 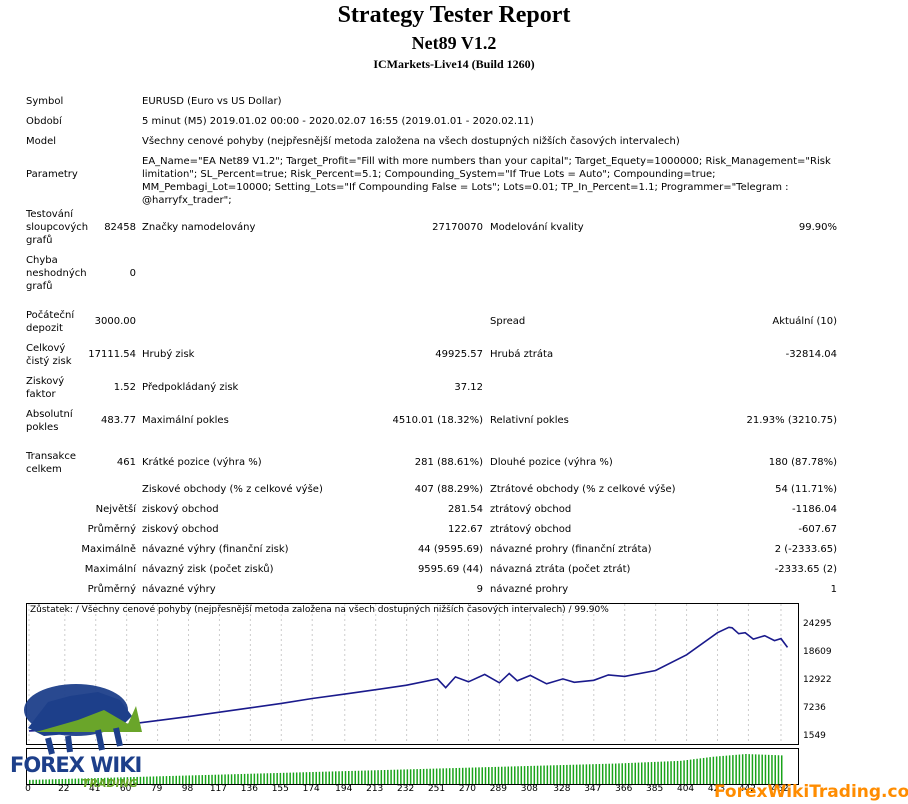 I want to click on max-cons-prefix: Maximálně, so click(x=108, y=549).